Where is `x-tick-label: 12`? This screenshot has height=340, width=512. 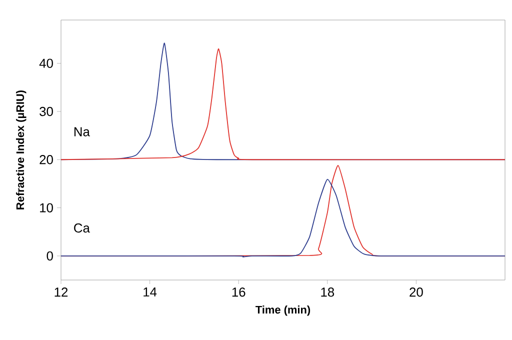
x-tick-label: 12 is located at coordinates (61, 292).